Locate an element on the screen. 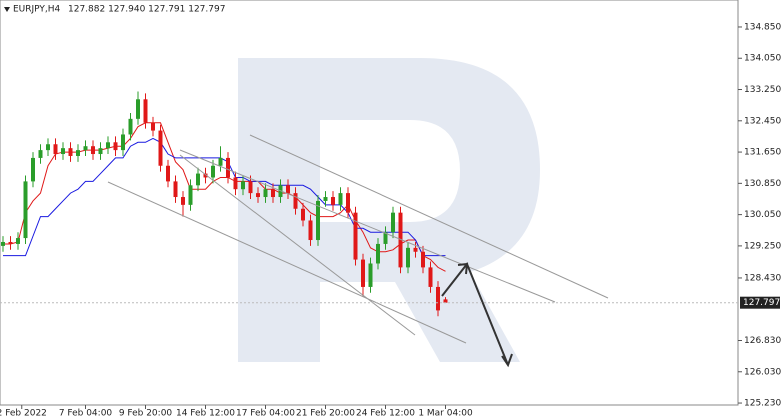 The image size is (782, 419). x-tick-label: 17 Feb 04:00 is located at coordinates (265, 414).